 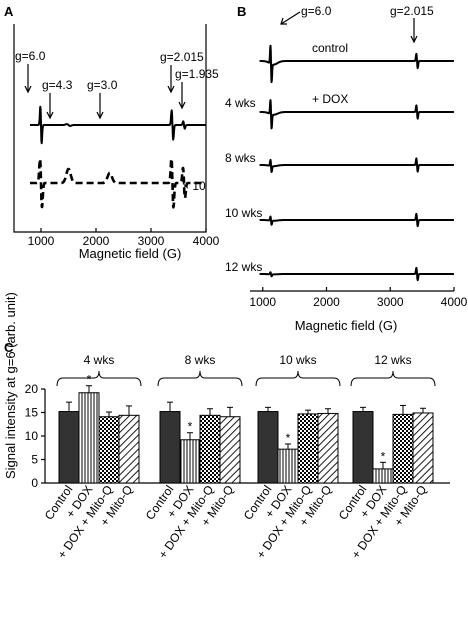 What do you see at coordinates (290, 18) in the screenshot?
I see `panel-b-annotation-arrow` at bounding box center [290, 18].